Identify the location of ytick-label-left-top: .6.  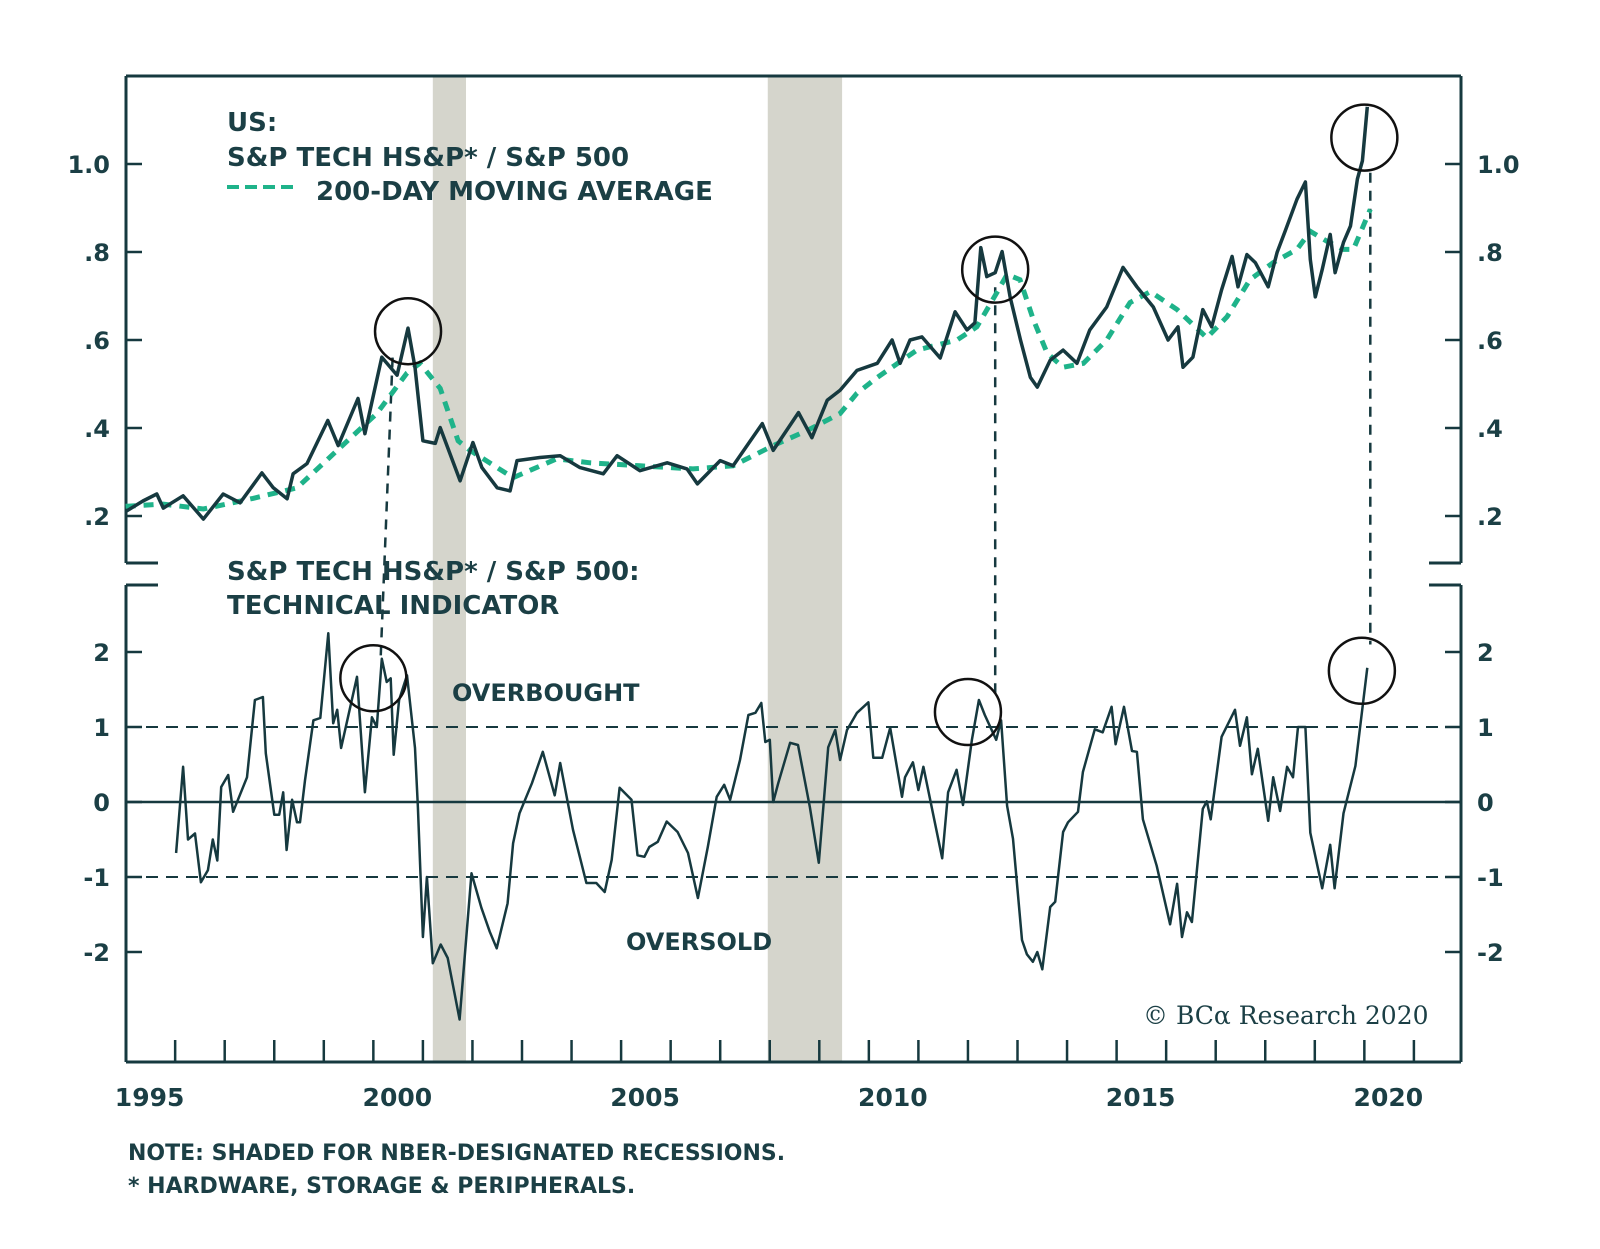
(97, 341).